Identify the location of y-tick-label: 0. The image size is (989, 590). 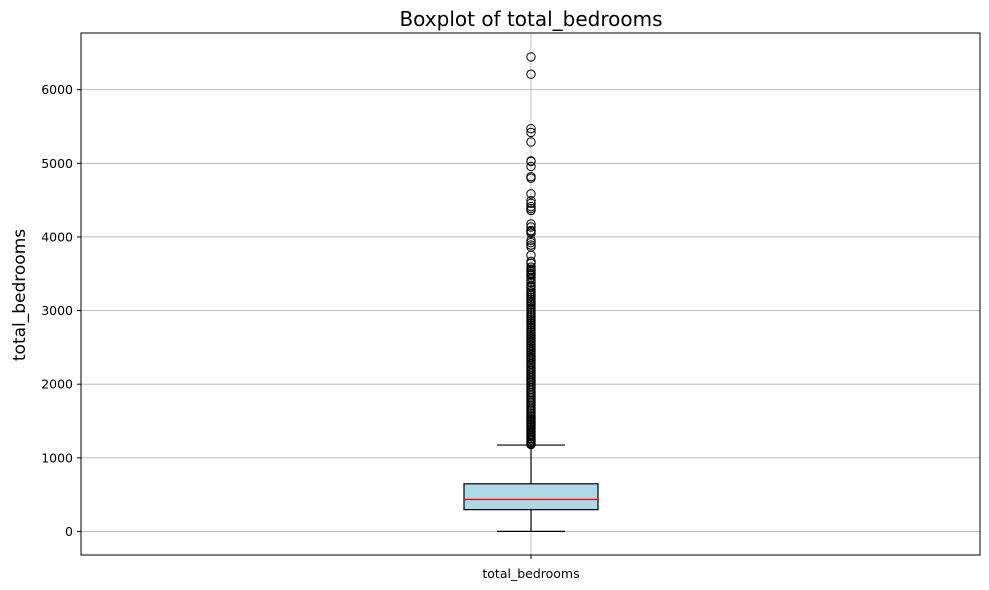
(69, 531).